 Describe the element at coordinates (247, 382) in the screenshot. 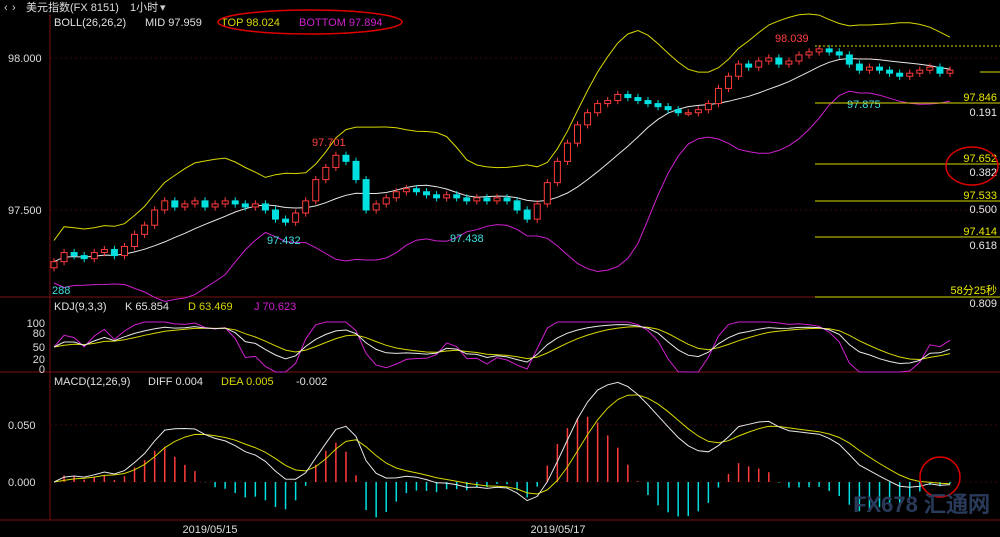

I see `macd-dea: DEA 0.005` at that location.